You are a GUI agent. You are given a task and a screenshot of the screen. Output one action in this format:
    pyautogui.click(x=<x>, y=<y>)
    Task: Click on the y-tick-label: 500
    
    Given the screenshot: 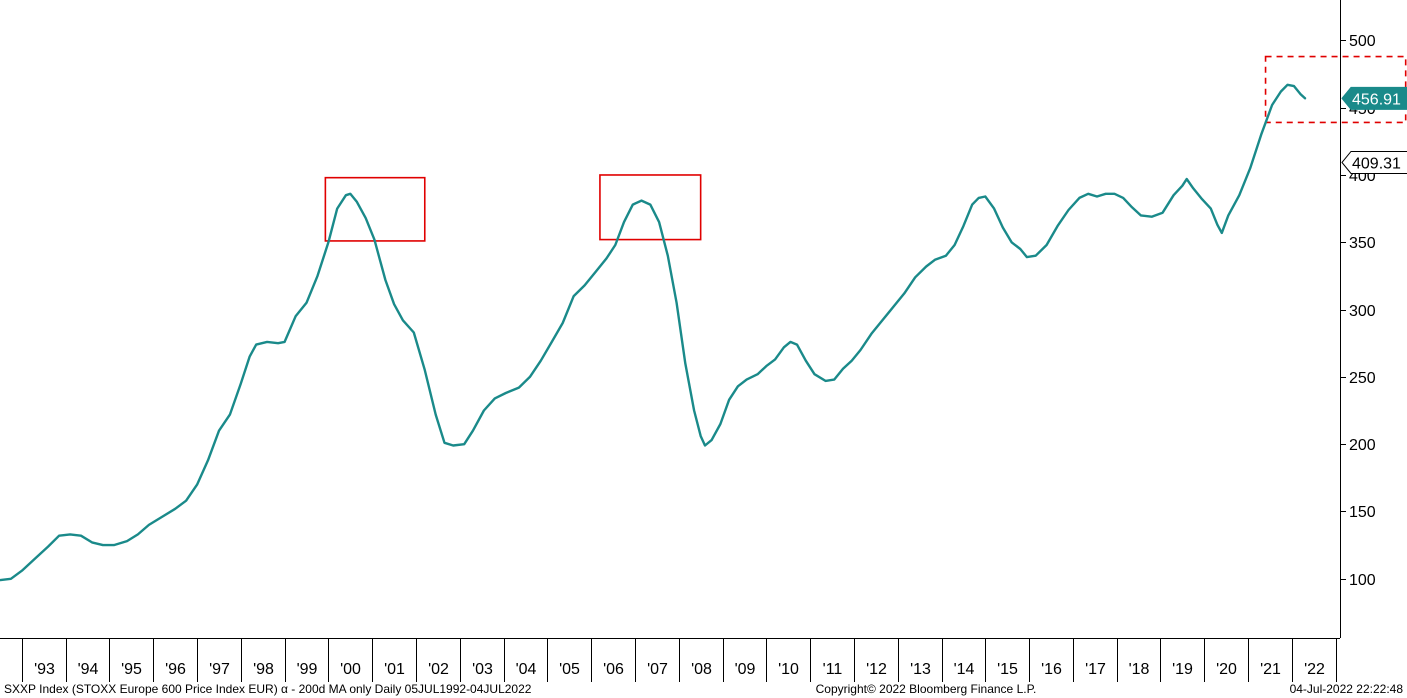 What is the action you would take?
    pyautogui.click(x=1362, y=41)
    